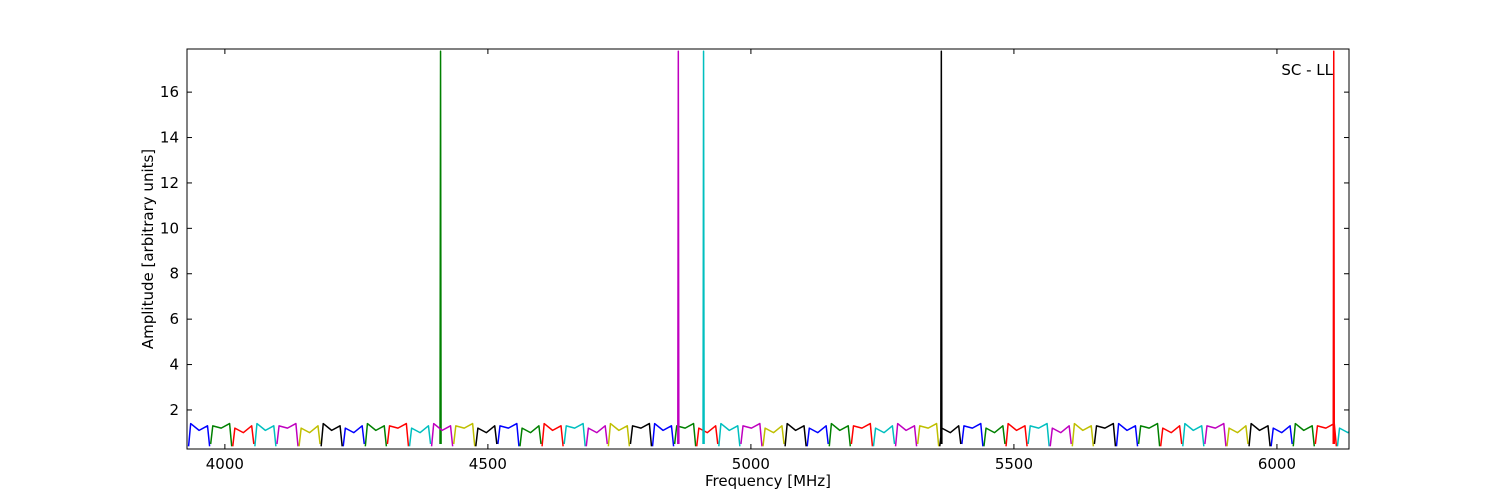 Image resolution: width=1500 pixels, height=500 pixels. Describe the element at coordinates (1014, 464) in the screenshot. I see `x-tick-label: 5500` at that location.